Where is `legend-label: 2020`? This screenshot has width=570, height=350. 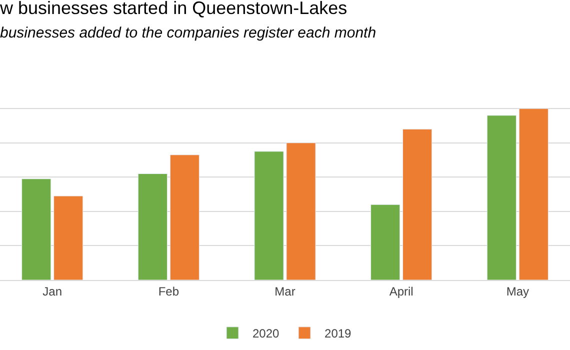
legend-label: 2020 is located at coordinates (266, 333).